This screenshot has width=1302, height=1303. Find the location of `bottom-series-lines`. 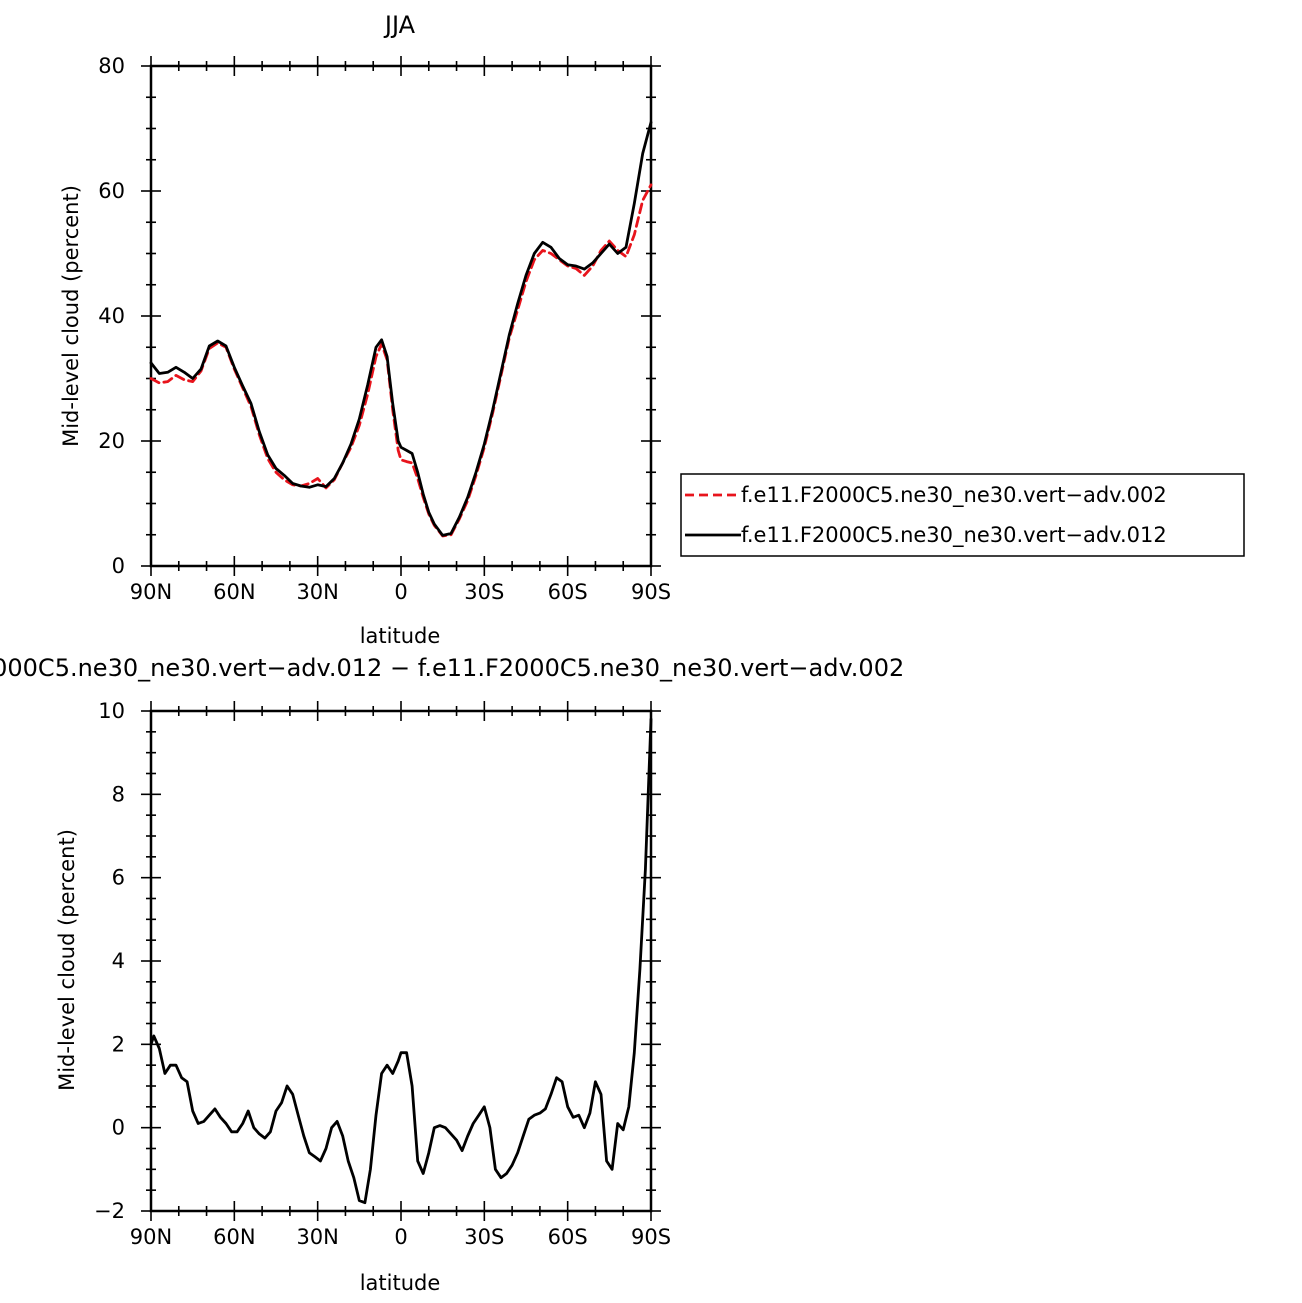

bottom-series-lines is located at coordinates (401, 961).